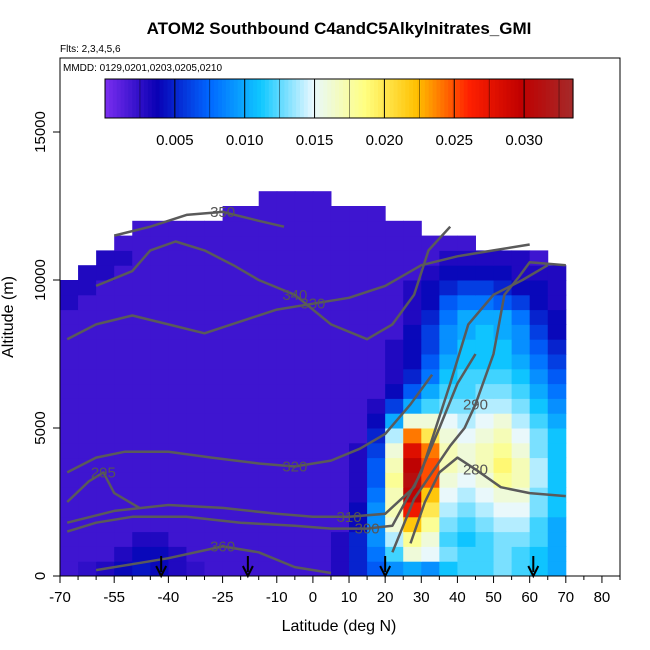  Describe the element at coordinates (169, 597) in the screenshot. I see `x-tick-label: -40` at that location.